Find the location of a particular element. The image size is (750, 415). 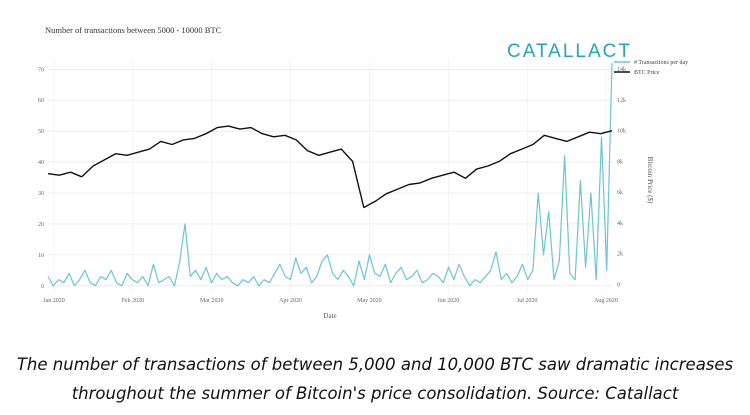

left-tick-label-0: 0 is located at coordinates (42, 287).